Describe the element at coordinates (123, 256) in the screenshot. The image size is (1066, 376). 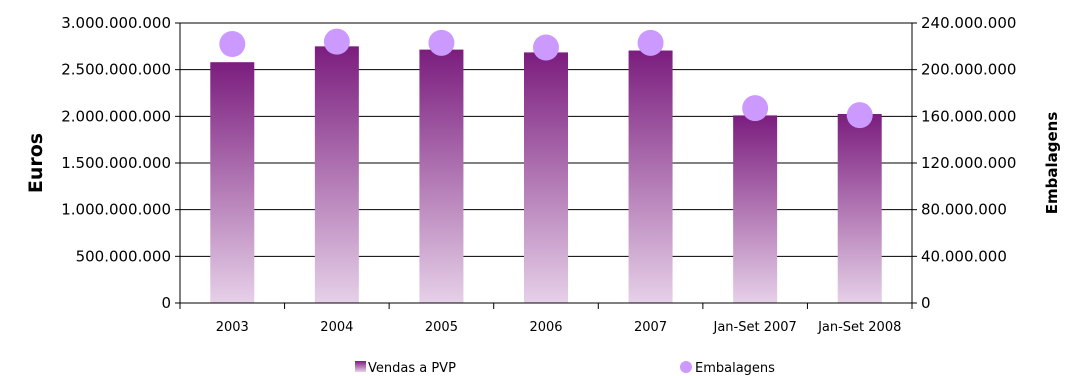
I see `left-axis-tick-label: 500.000.000` at that location.